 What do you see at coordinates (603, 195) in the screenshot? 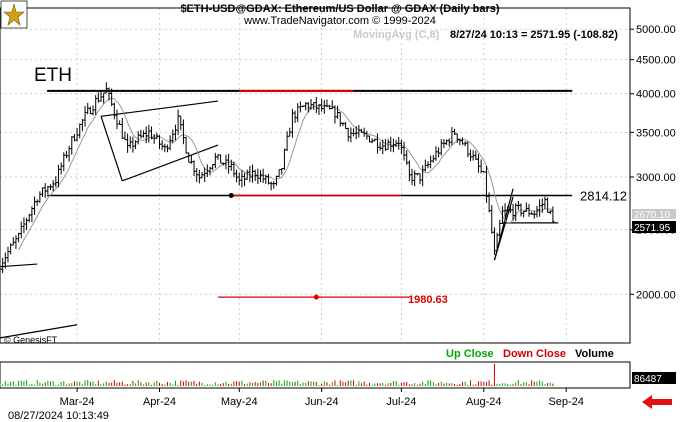
I see `level-label-2814: 2814.12` at bounding box center [603, 195].